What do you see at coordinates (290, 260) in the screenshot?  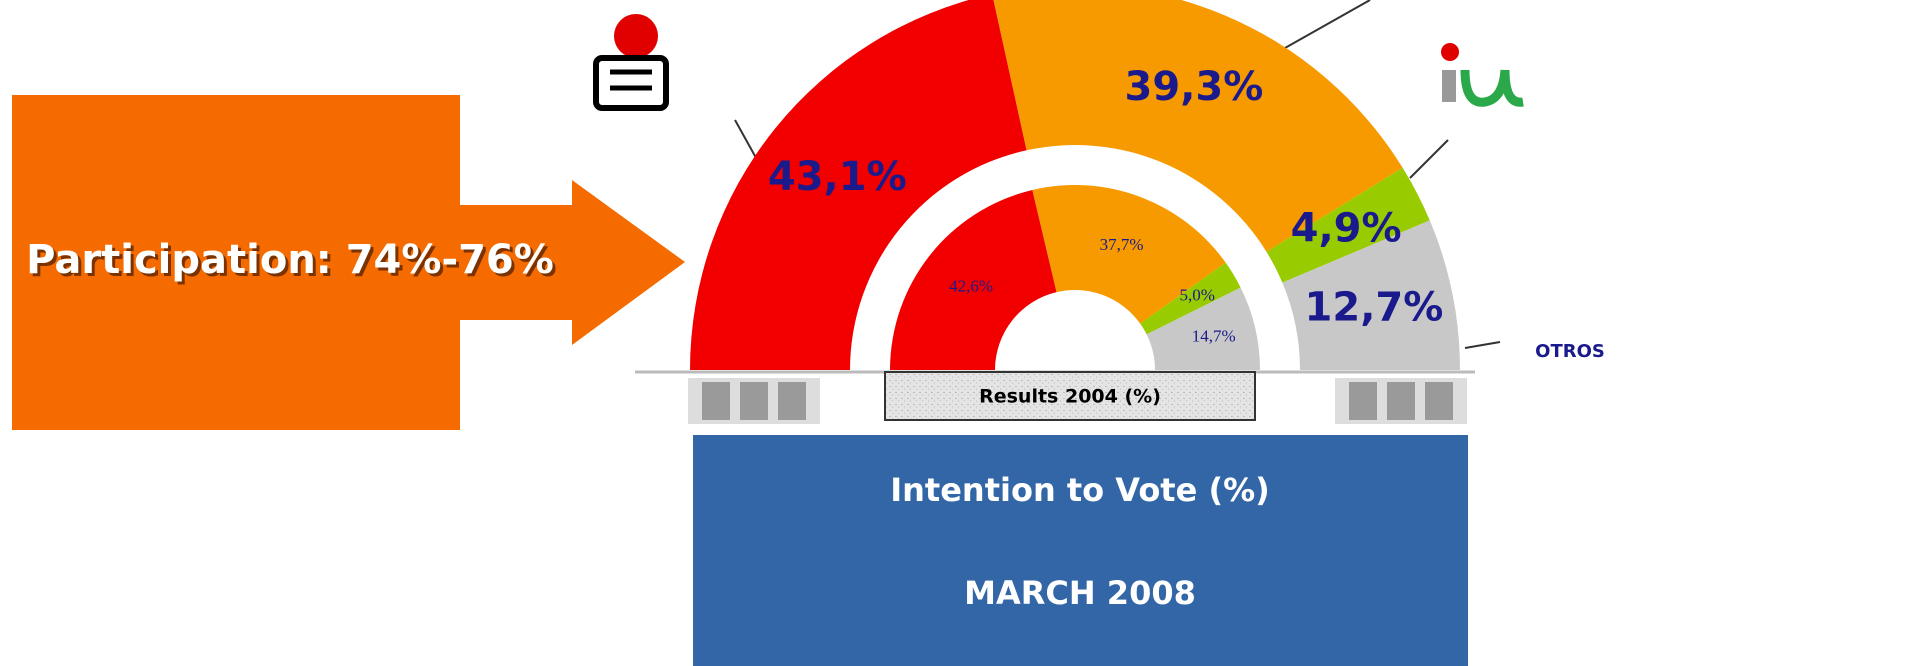 I see `callout: Participation: 74%-76%` at bounding box center [290, 260].